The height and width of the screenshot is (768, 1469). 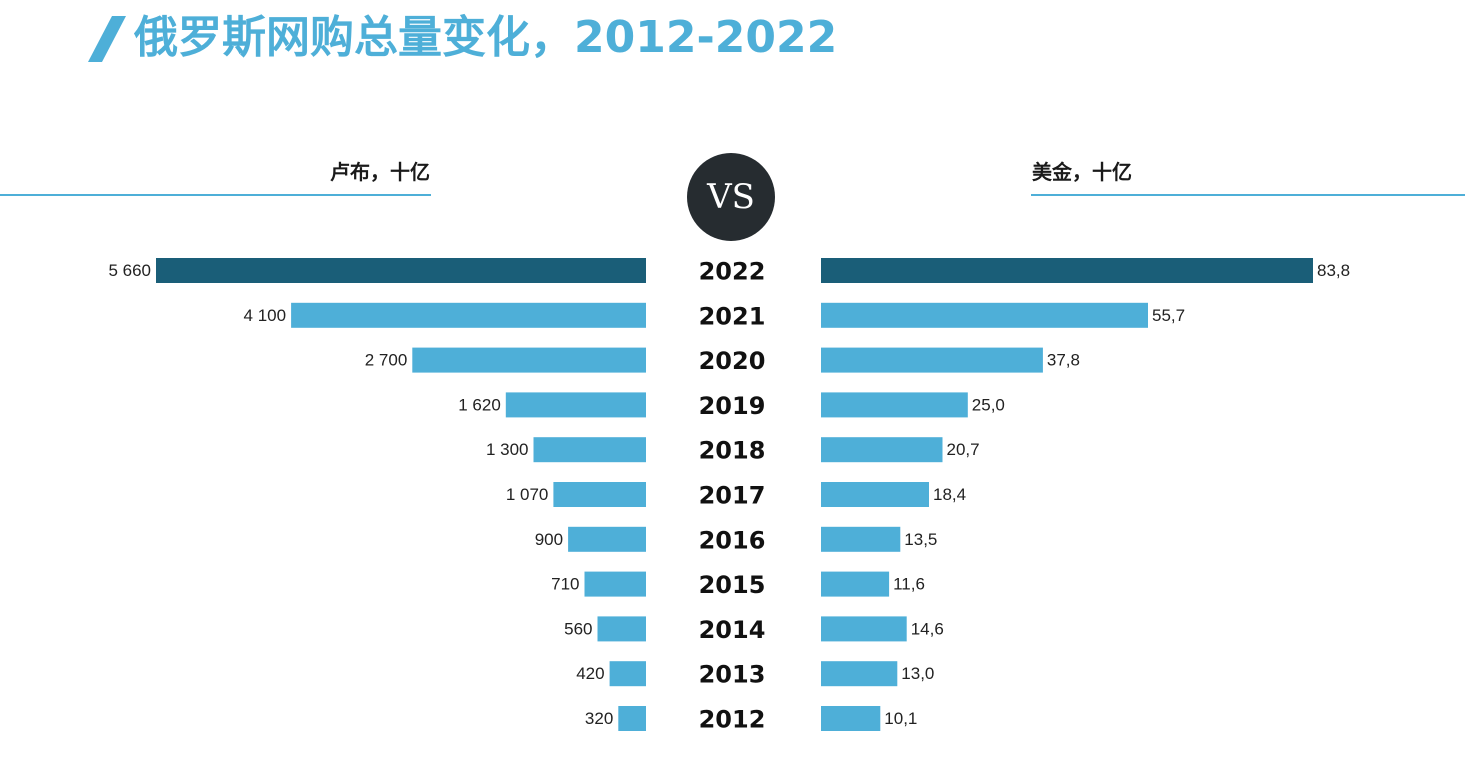 I want to click on right-value-label-2017: 18,4, so click(x=949, y=494).